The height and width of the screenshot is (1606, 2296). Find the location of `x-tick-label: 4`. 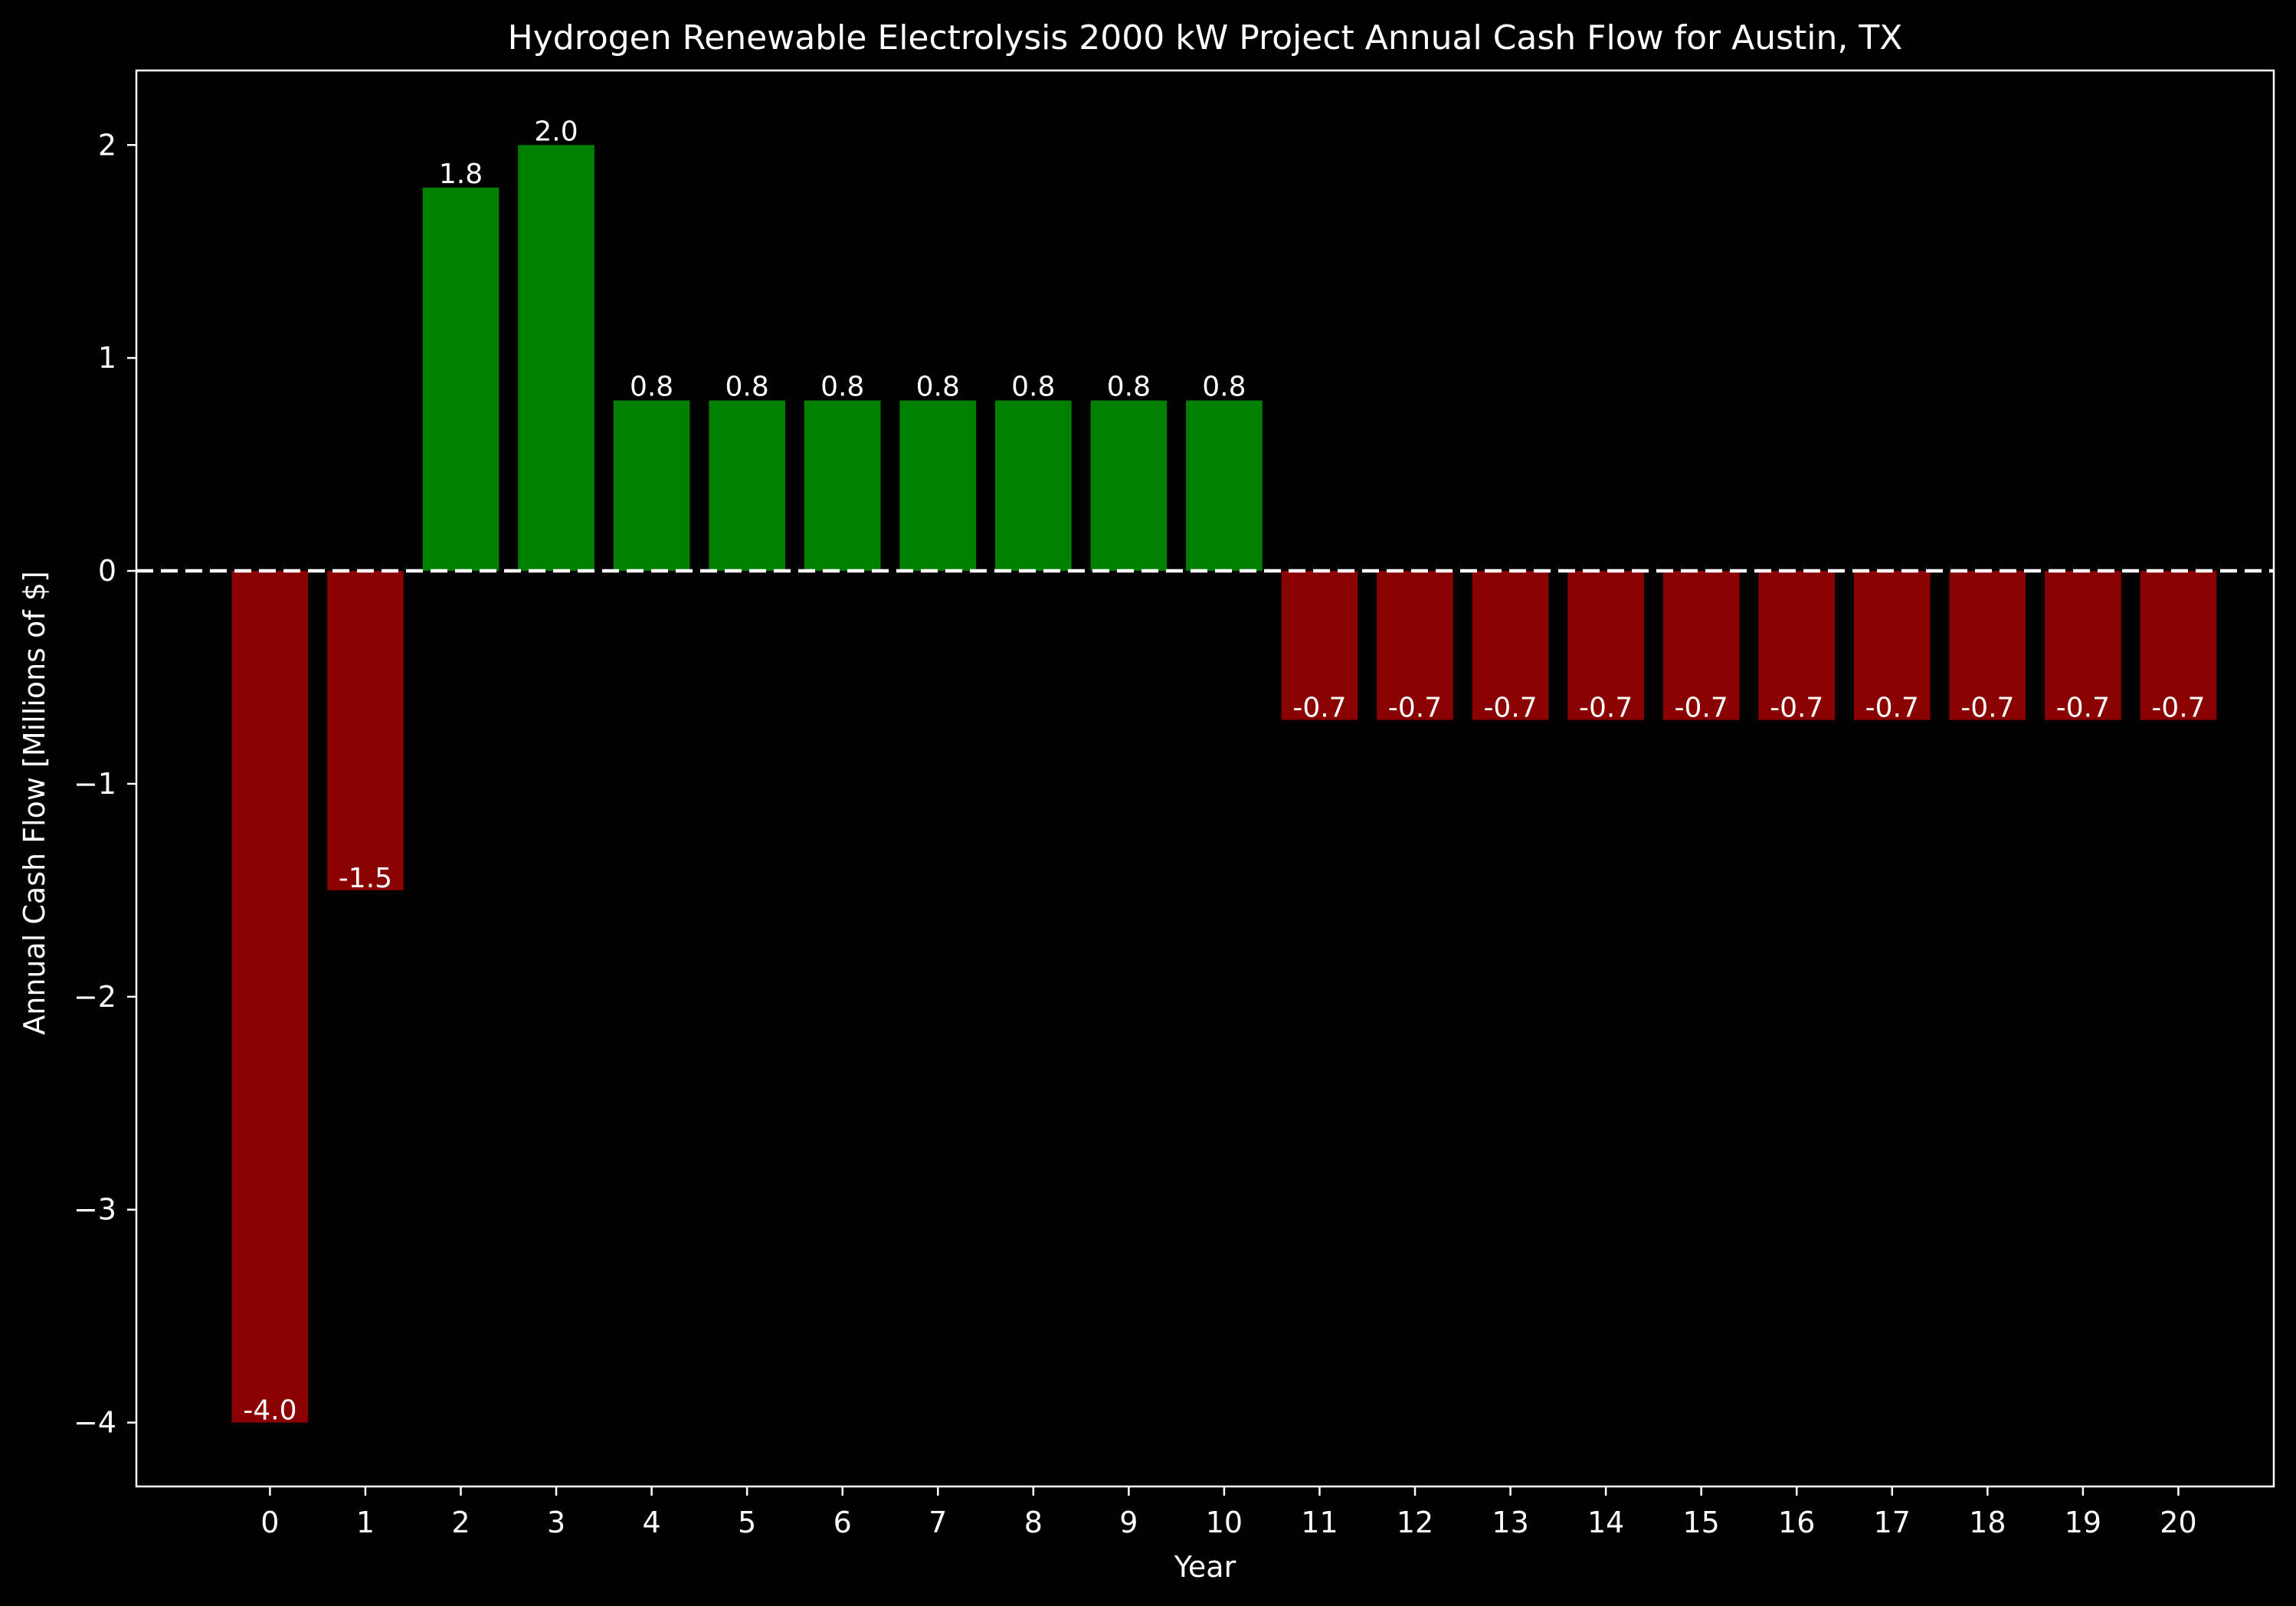

x-tick-label: 4 is located at coordinates (651, 1522).